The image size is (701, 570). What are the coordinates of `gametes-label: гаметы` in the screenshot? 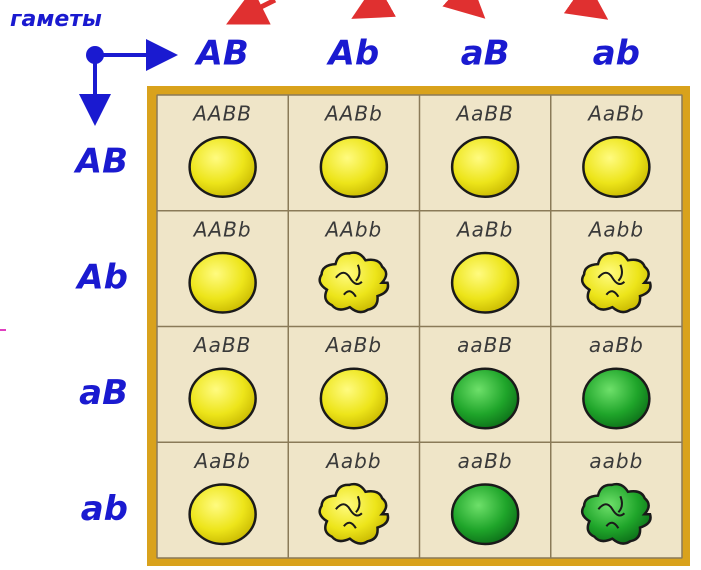 It's located at (56, 19).